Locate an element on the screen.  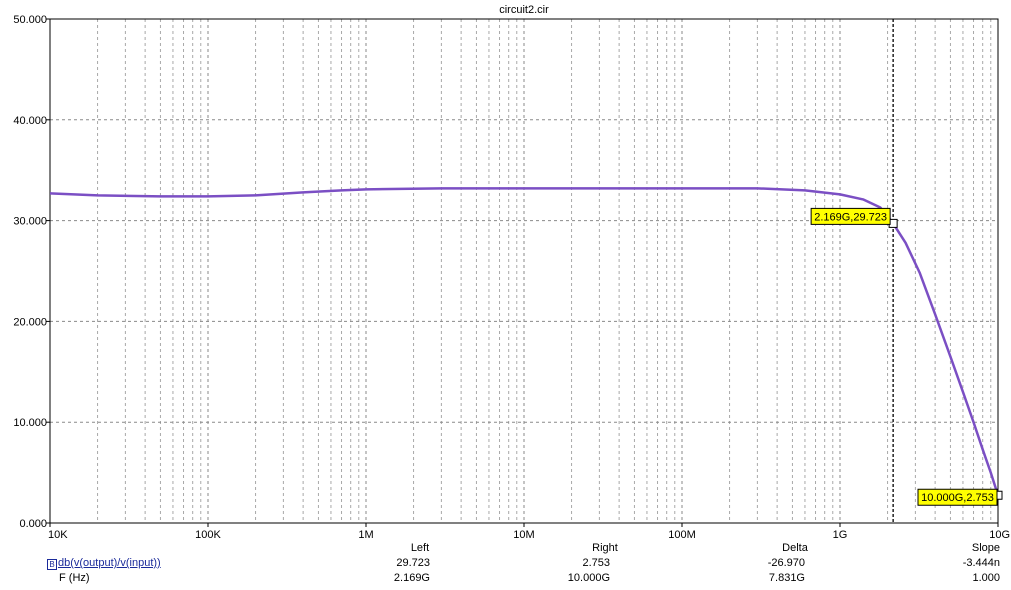
row1-left-value: 29.723 is located at coordinates (413, 563).